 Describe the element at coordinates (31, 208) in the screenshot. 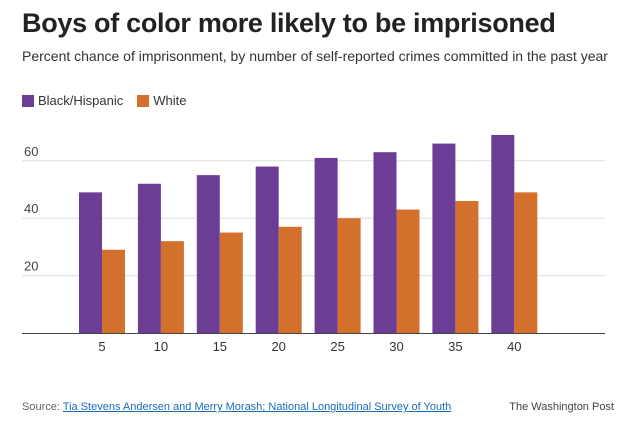

I see `y-tick-label-40: 40` at that location.